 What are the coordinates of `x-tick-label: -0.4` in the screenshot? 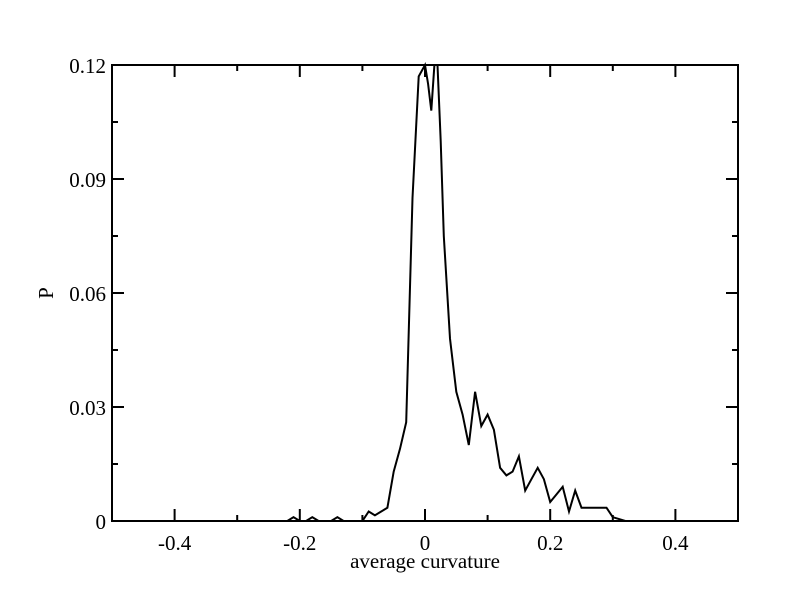 It's located at (175, 543).